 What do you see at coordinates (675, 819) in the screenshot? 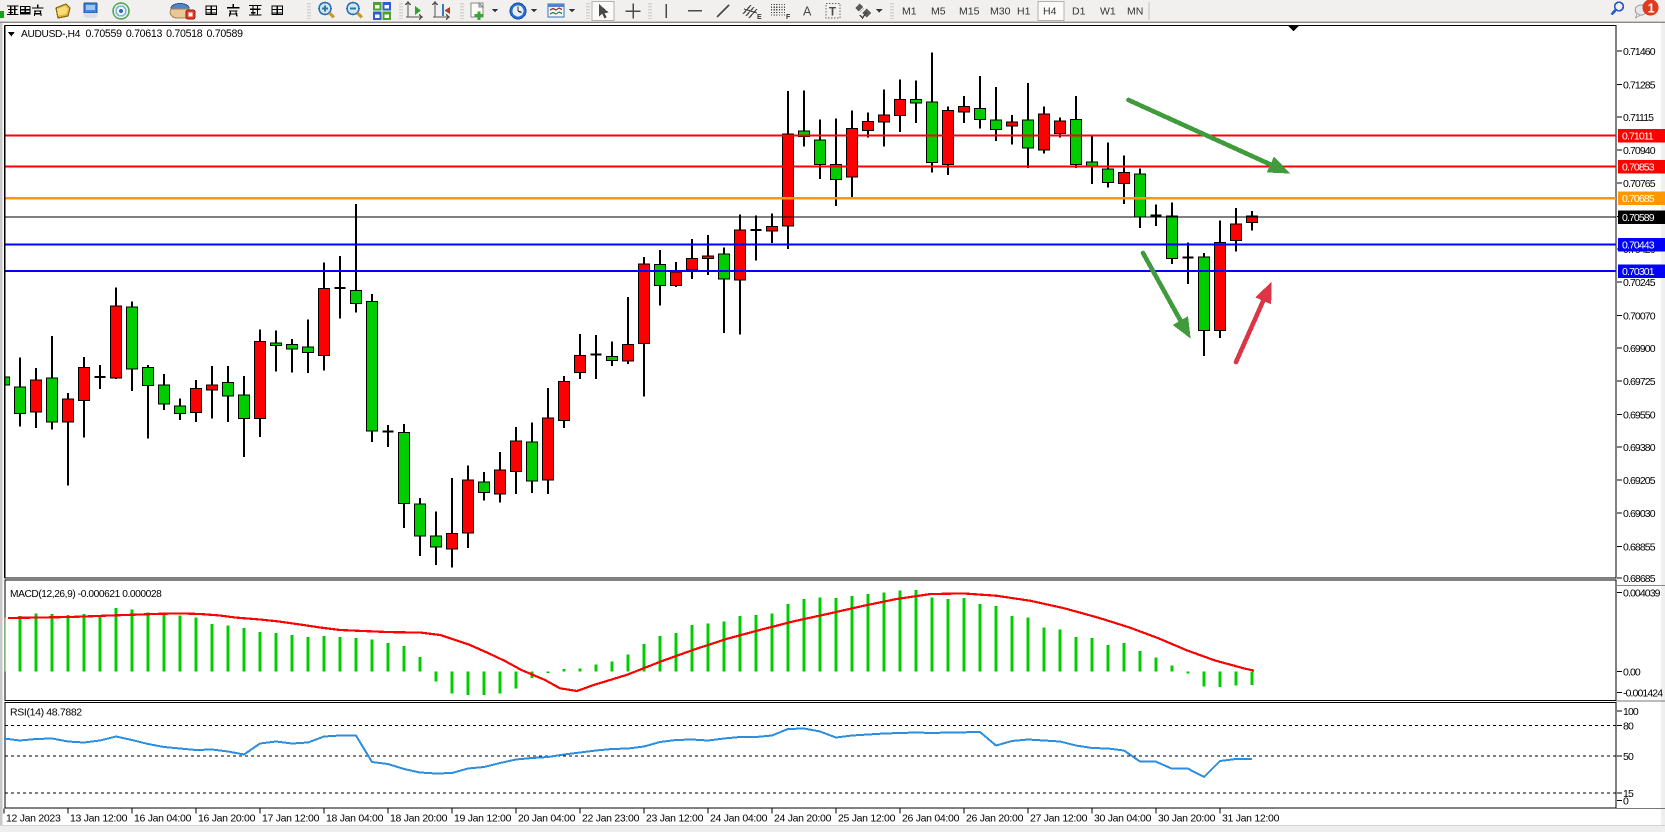
I see `svg-text: 23 Jan 12:00` at bounding box center [675, 819].